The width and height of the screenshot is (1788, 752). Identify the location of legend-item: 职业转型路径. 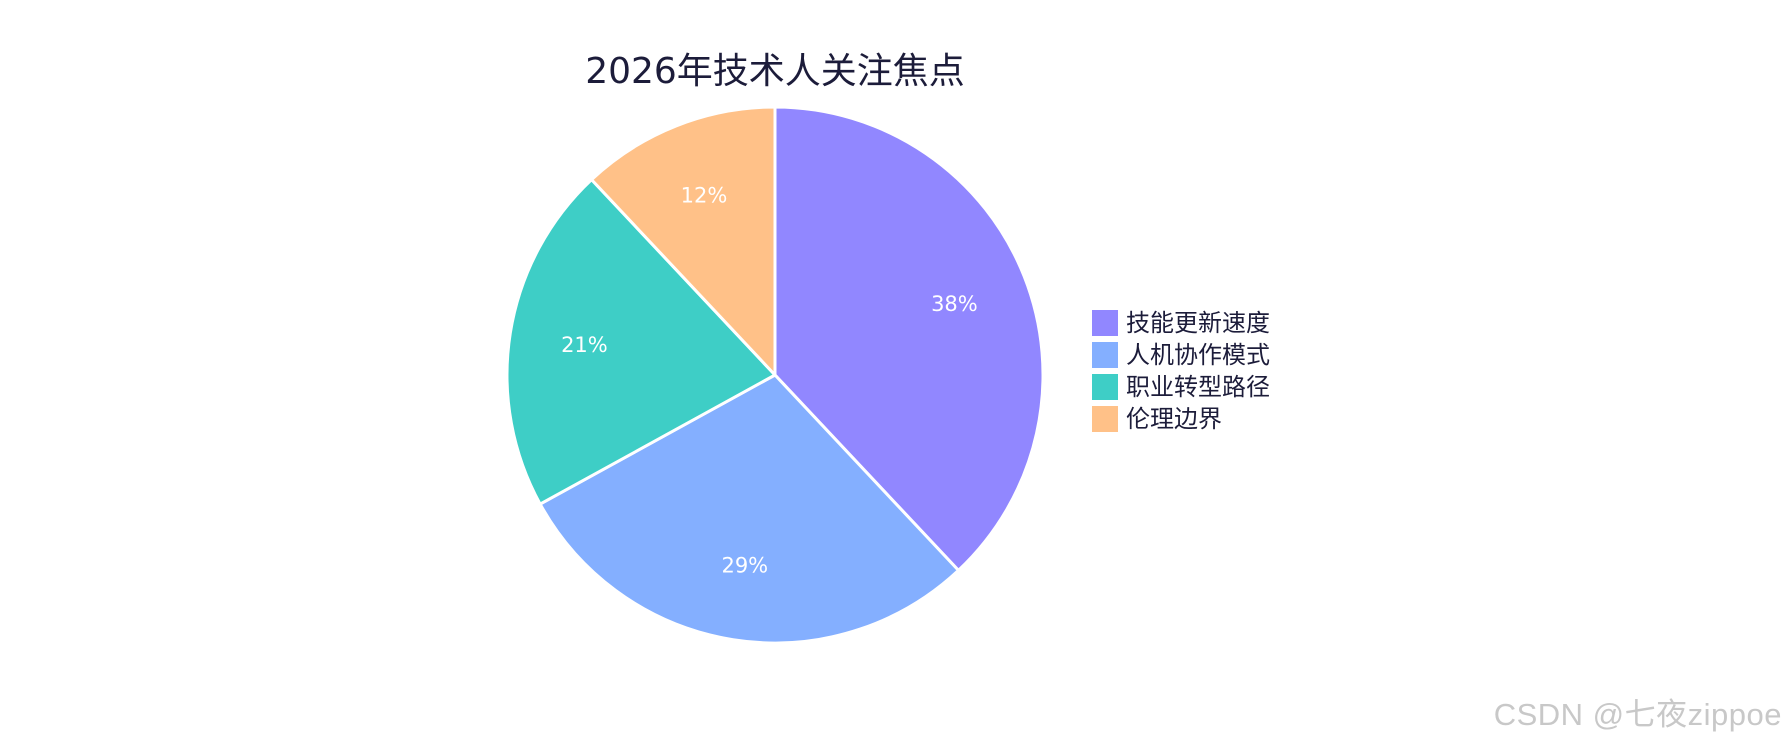
(1181, 387).